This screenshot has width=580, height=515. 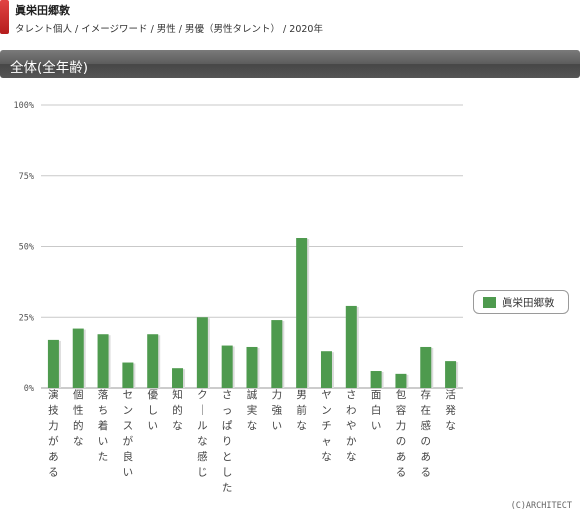 What do you see at coordinates (49, 68) in the screenshot?
I see `section-title: 全体(全年齢)` at bounding box center [49, 68].